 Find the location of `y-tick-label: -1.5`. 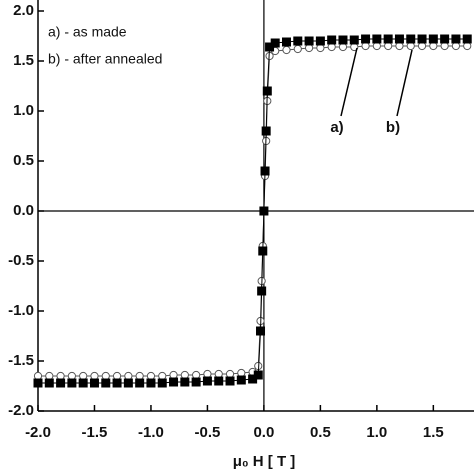

y-tick-label: -1.5 is located at coordinates (21, 360).